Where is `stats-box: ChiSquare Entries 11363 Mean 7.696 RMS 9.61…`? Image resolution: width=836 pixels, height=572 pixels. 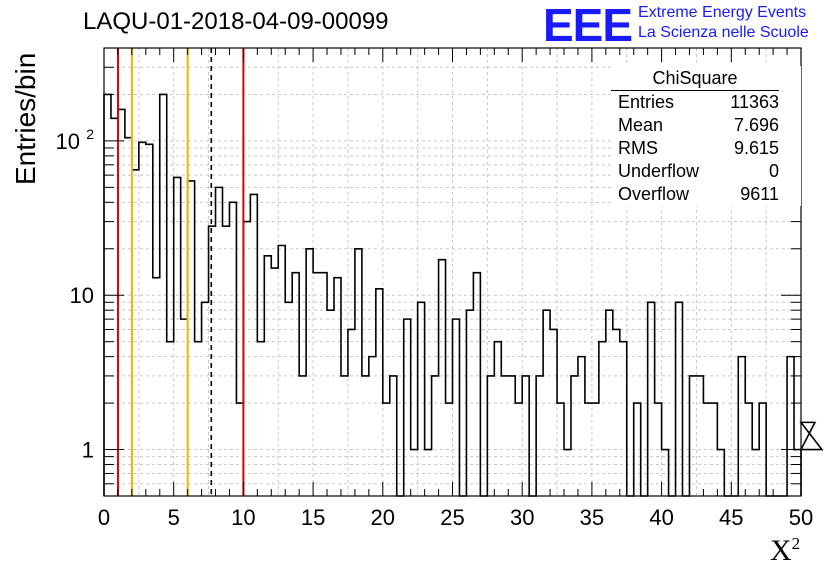 stats-box: ChiSquare Entries 11363 Mean 7.696 RMS 9.61… is located at coordinates (706, 136).